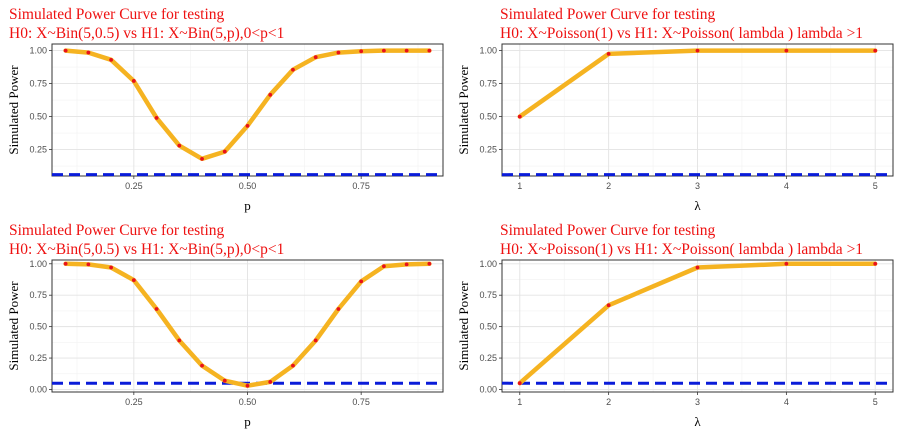 This screenshot has width=900, height=432. I want to click on x-tick-label: 0.50, so click(248, 402).